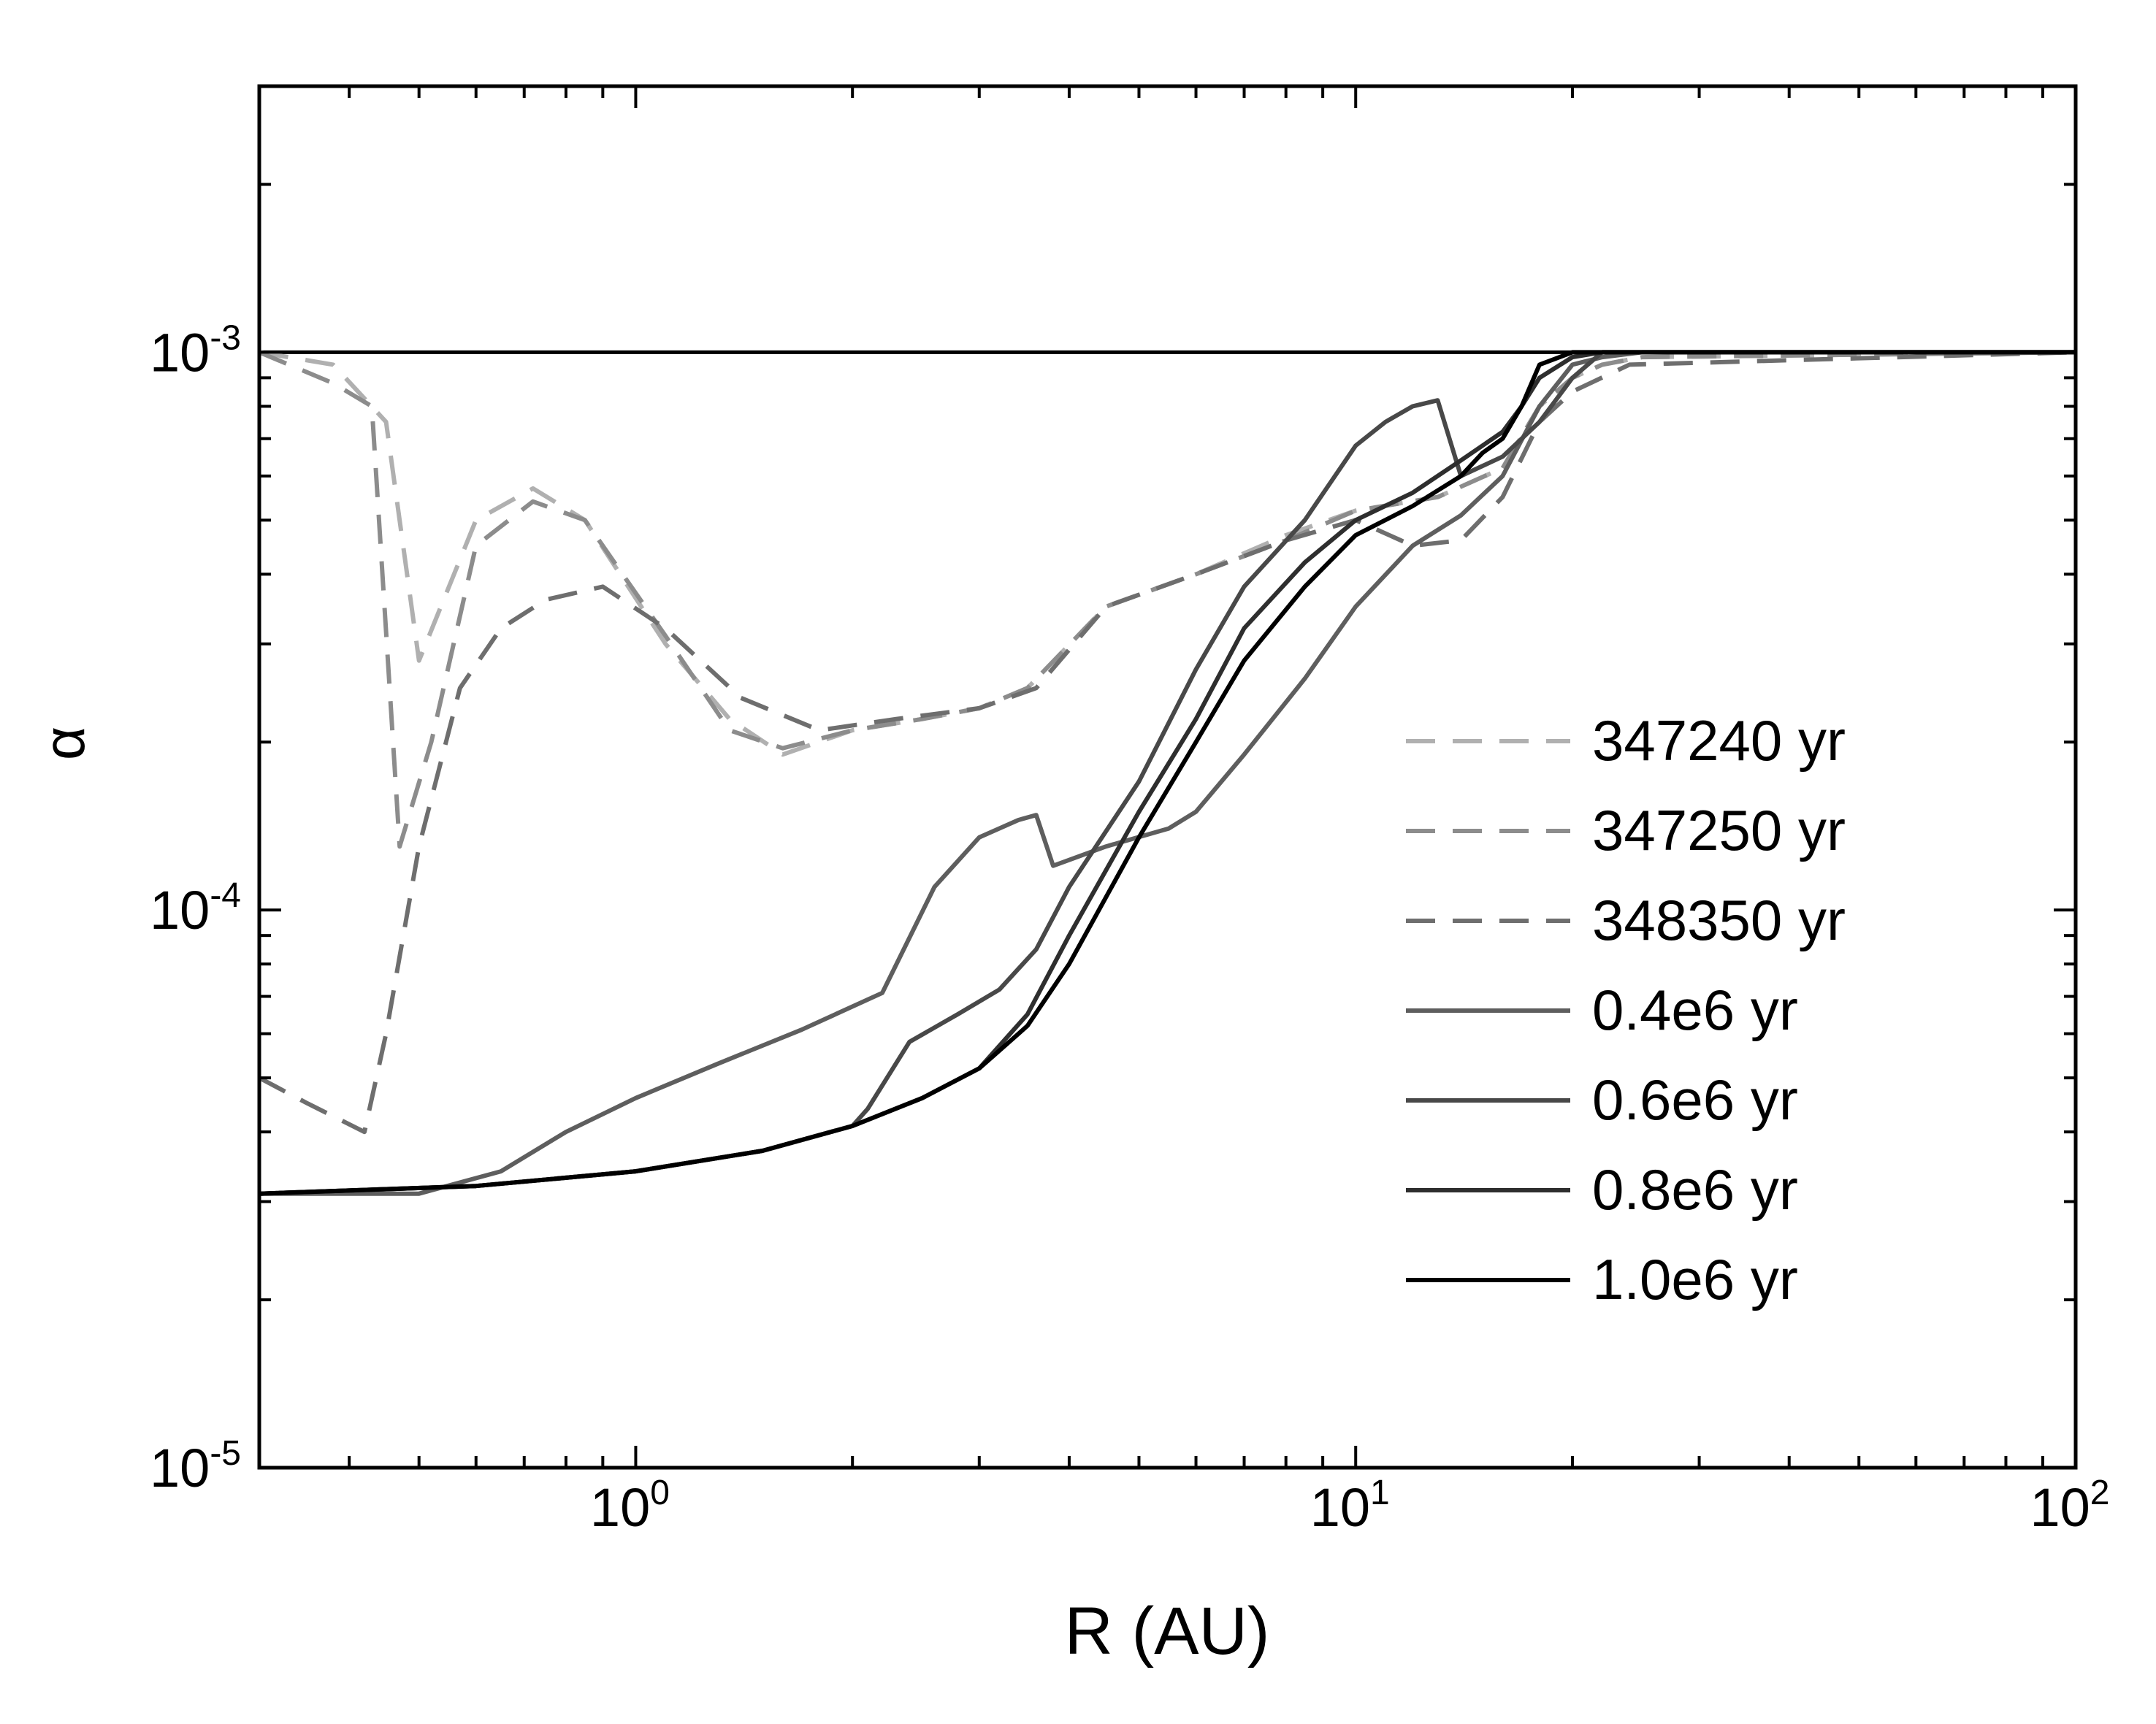 This screenshot has width=2156, height=1724. Describe the element at coordinates (196, 908) in the screenshot. I see `y-tick-label-1: 10⁻⁴` at that location.